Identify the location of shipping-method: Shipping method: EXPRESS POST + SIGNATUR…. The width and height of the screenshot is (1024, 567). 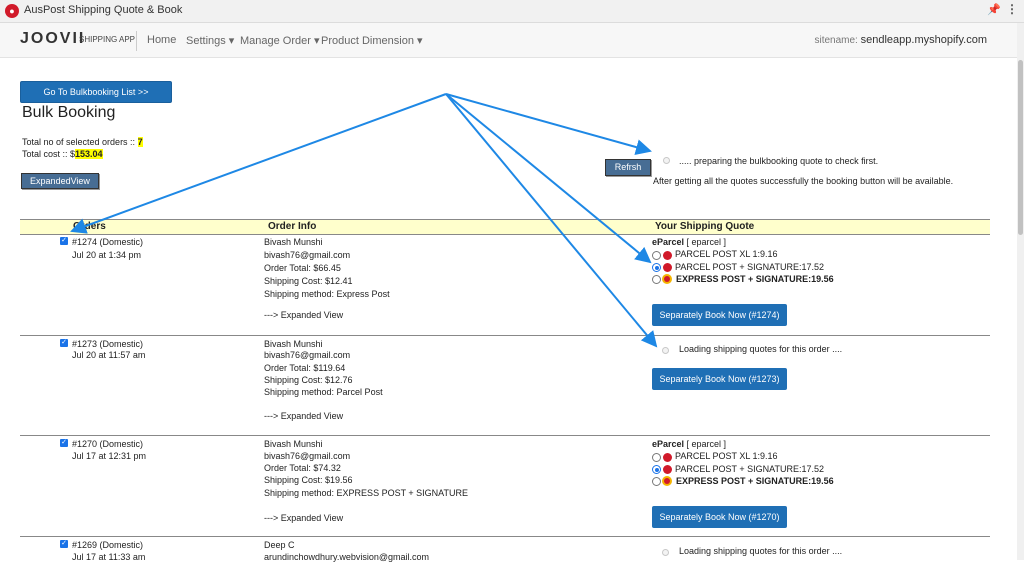
(366, 493).